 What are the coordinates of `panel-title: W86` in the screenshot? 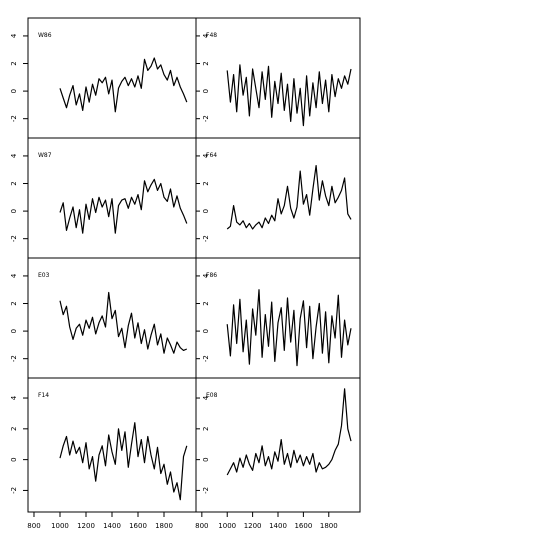 It's located at (45, 35).